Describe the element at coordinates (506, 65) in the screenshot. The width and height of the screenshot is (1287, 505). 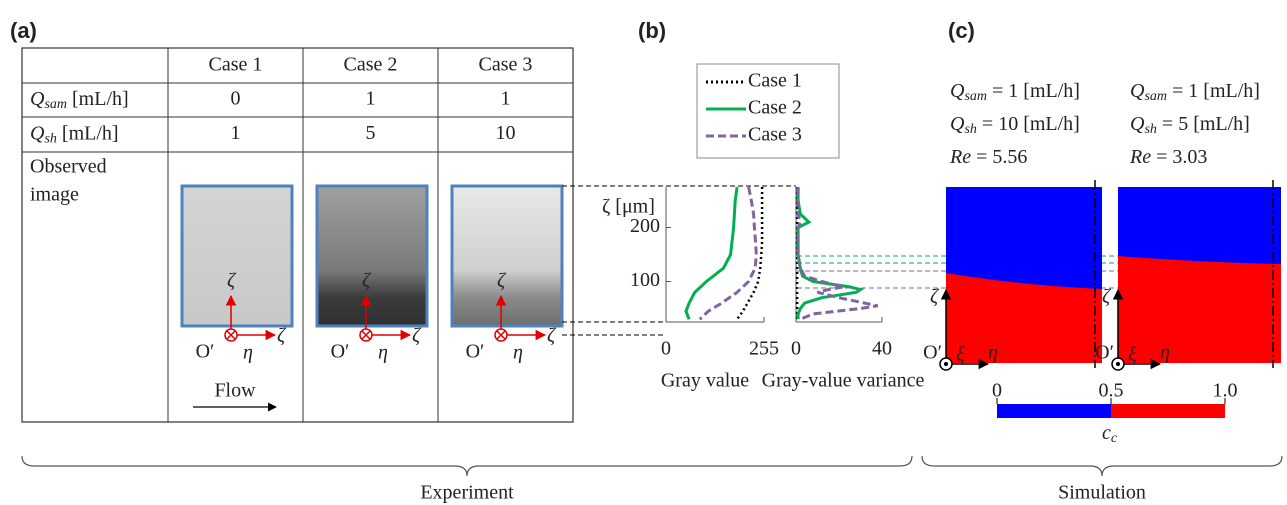
I see `column-header: Case 3` at that location.